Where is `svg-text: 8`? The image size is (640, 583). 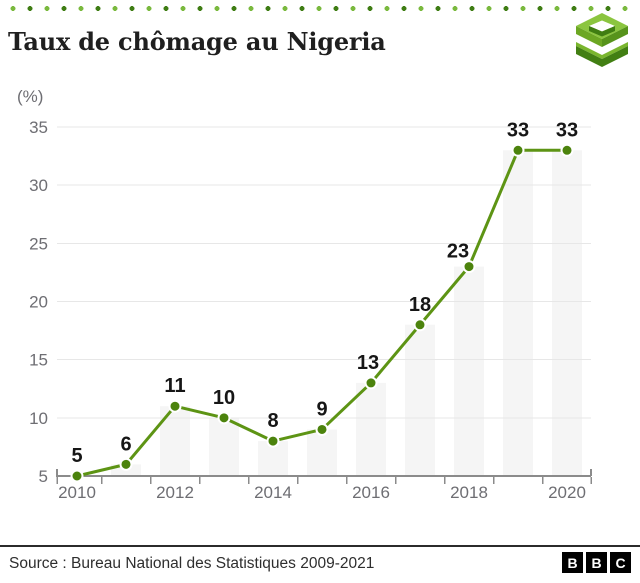 svg-text: 8 is located at coordinates (272, 421).